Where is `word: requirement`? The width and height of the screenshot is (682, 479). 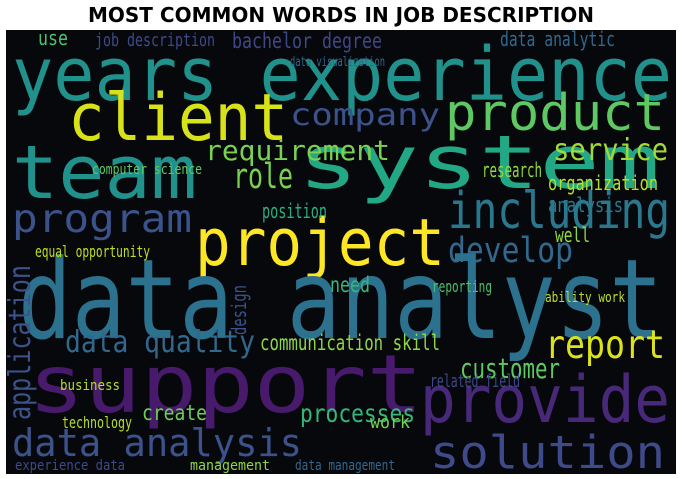 word: requirement is located at coordinates (297, 150).